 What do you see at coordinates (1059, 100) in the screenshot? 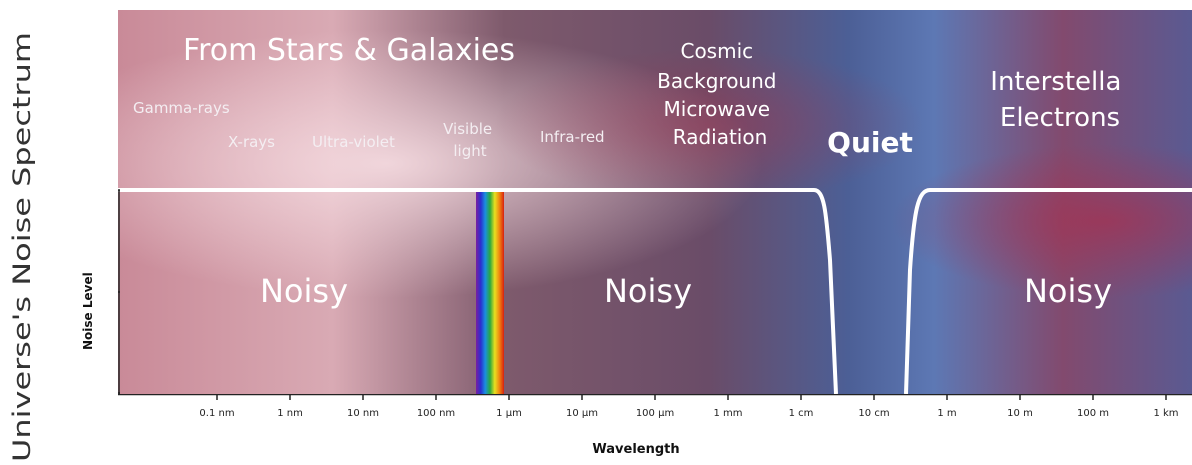
I see `source-interstellar: Interstella Electrons` at bounding box center [1059, 100].